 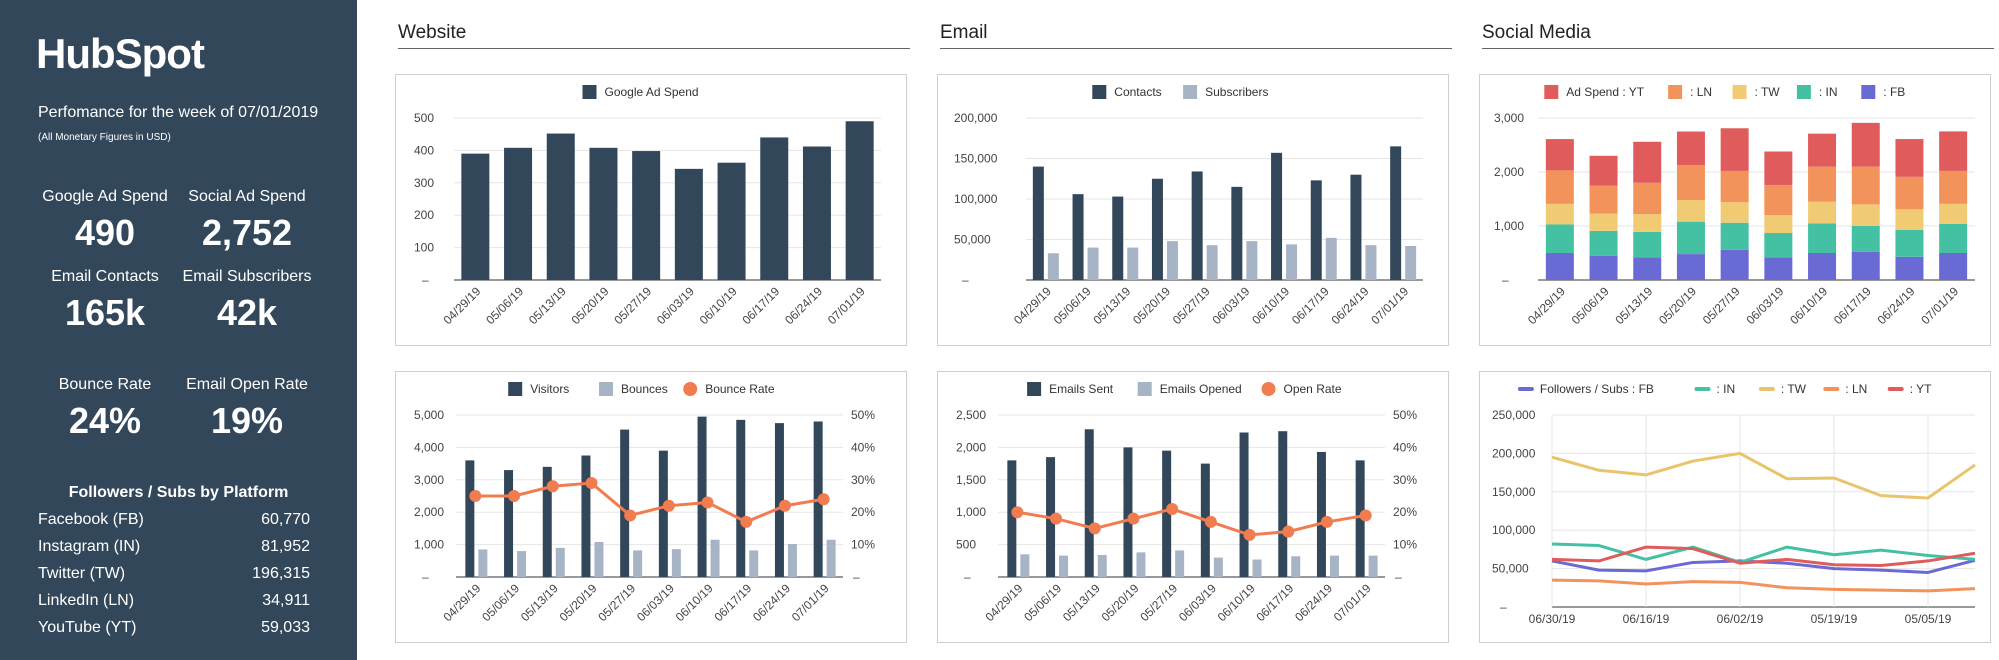 I want to click on metric-email-open-rate: Email Open Rate 19%, so click(x=247, y=409).